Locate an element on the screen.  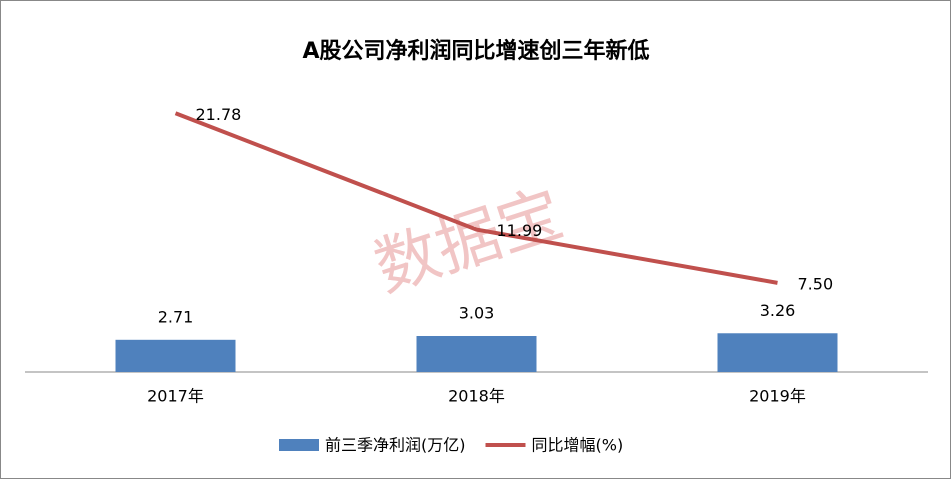
bar-value-label: 3.26 is located at coordinates (778, 310).